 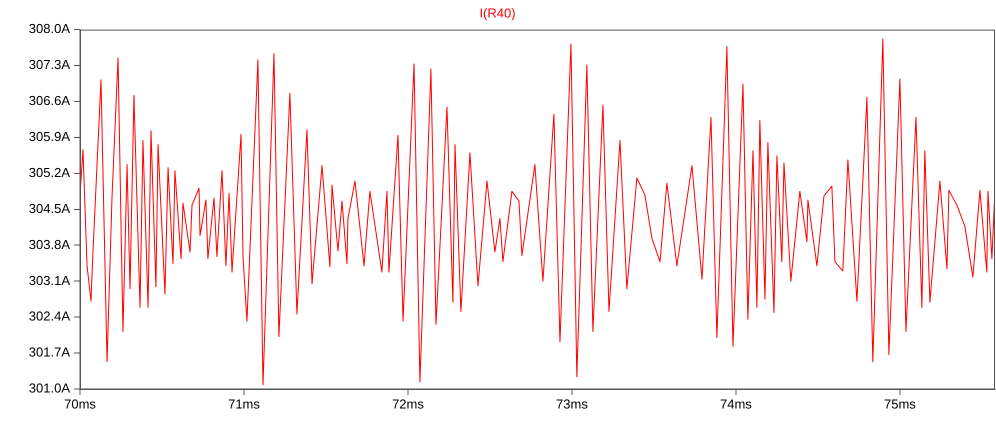 I want to click on y-tick-label: 303.8A, so click(x=49, y=244).